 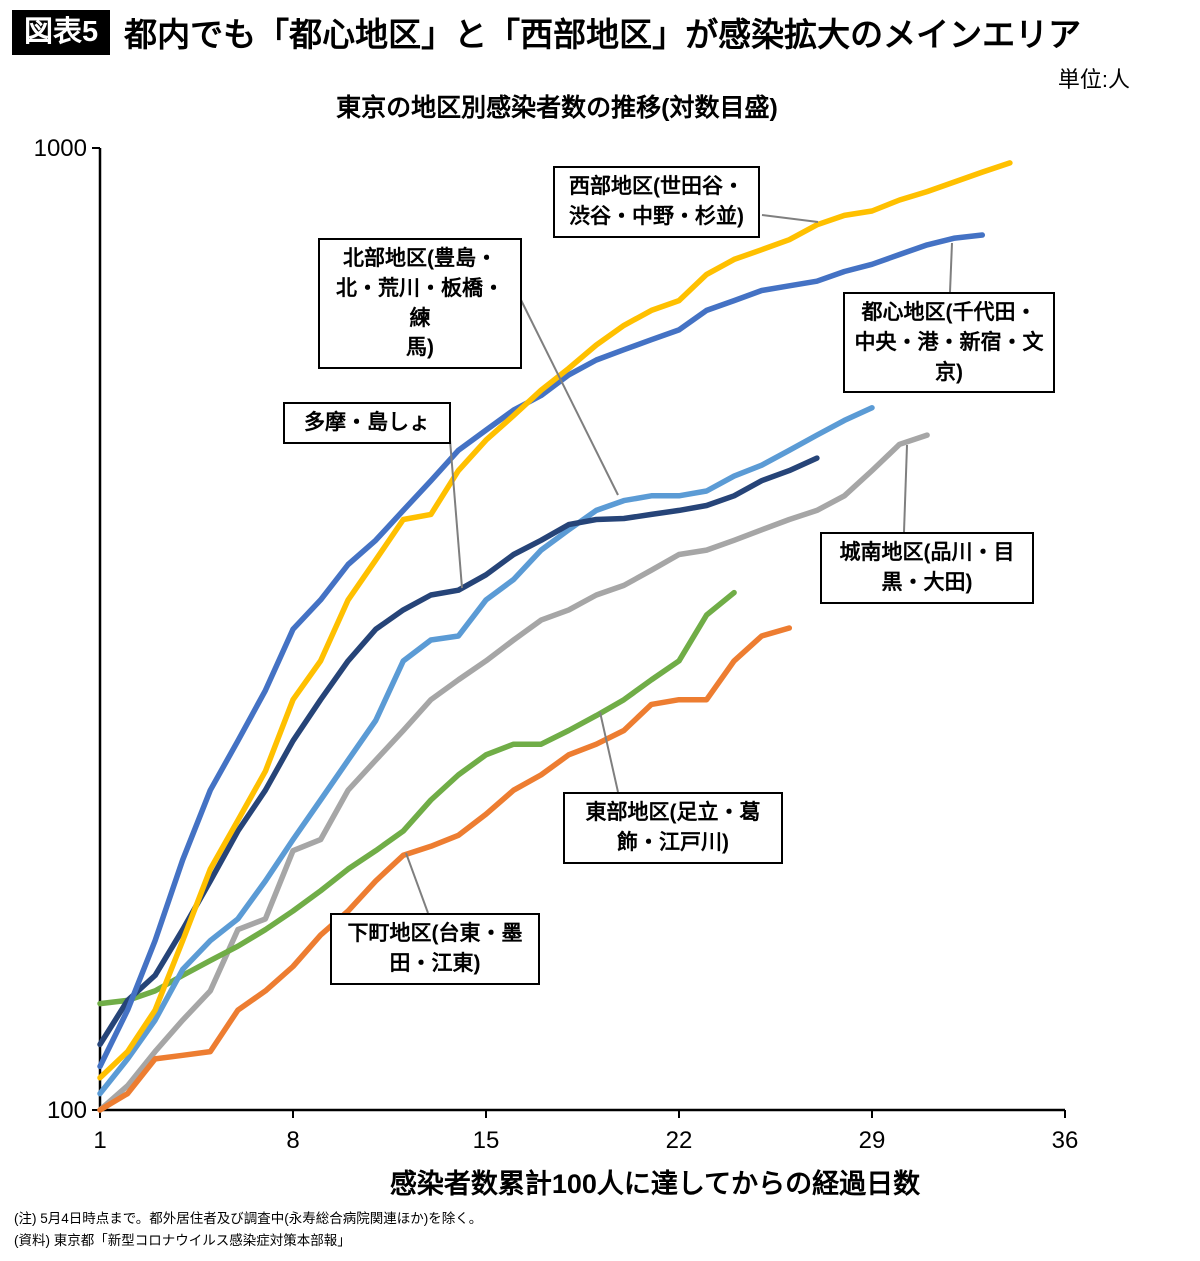 I want to click on series-label-north-district: 北部地区(豊島・ 北・荒川・板橋・練 馬), so click(x=420, y=304).